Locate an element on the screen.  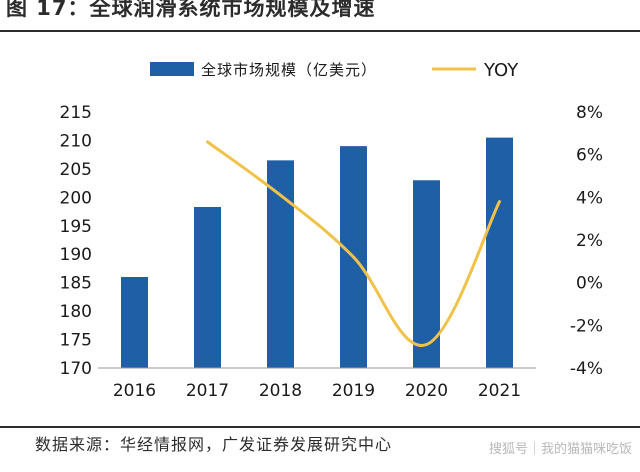
left-axis-tick-label: 210 is located at coordinates (76, 141).